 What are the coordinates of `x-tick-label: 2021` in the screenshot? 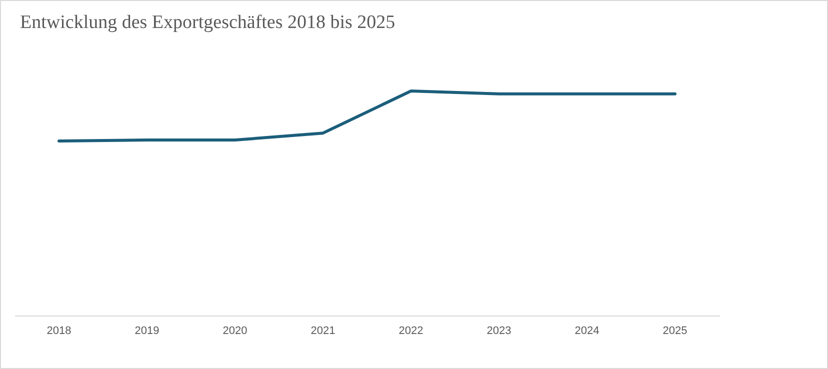 It's located at (323, 331).